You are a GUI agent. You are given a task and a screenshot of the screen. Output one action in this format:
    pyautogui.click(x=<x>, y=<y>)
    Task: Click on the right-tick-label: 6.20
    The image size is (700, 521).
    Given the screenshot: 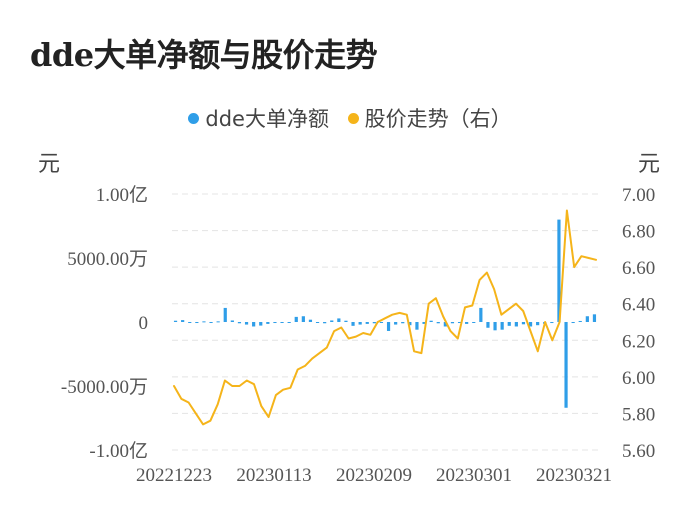 What is the action you would take?
    pyautogui.click(x=638, y=341)
    